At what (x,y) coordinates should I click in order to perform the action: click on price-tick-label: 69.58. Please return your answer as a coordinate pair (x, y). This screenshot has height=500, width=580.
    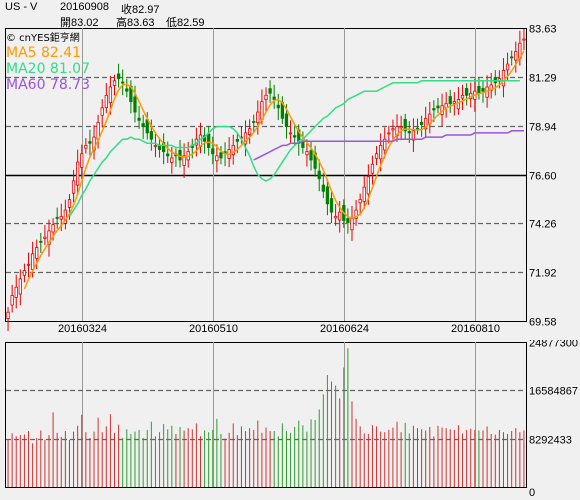
    Looking at the image, I should click on (543, 323).